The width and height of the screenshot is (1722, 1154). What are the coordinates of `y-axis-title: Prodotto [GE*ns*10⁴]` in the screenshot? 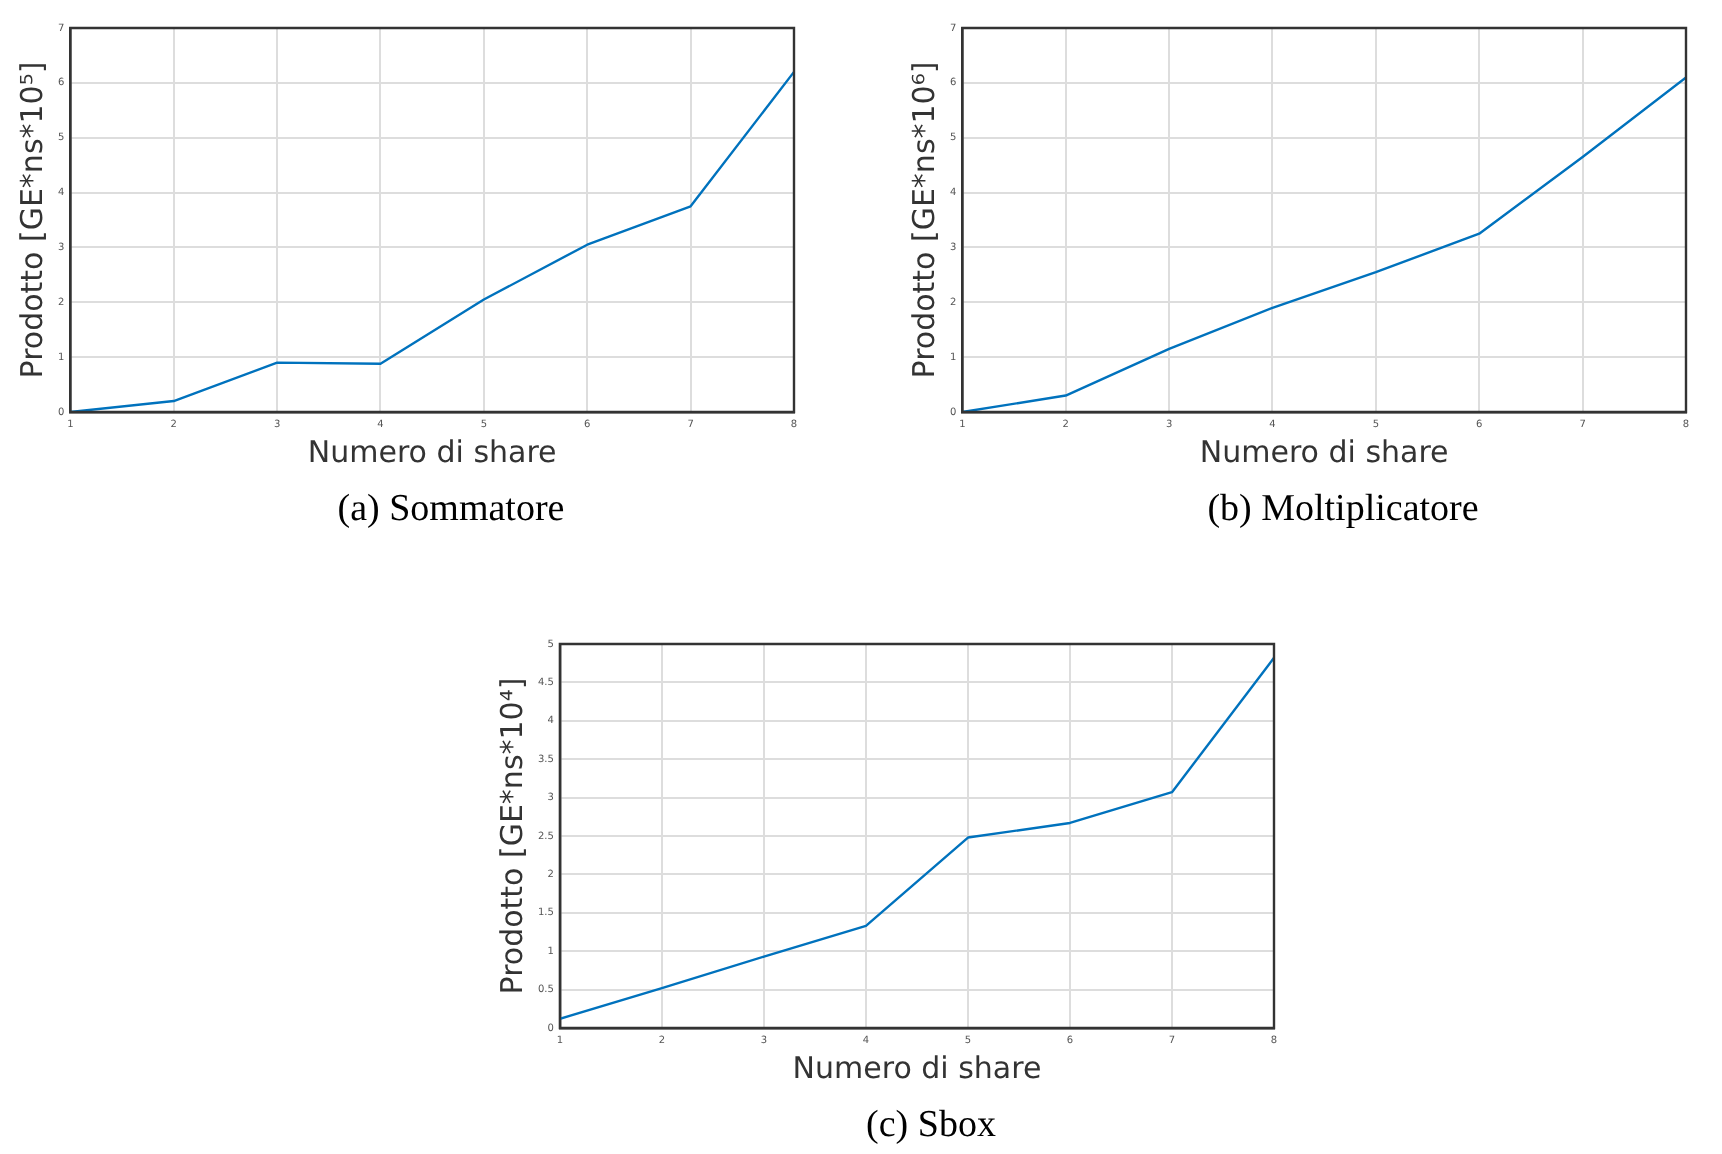 It's located at (511, 836).